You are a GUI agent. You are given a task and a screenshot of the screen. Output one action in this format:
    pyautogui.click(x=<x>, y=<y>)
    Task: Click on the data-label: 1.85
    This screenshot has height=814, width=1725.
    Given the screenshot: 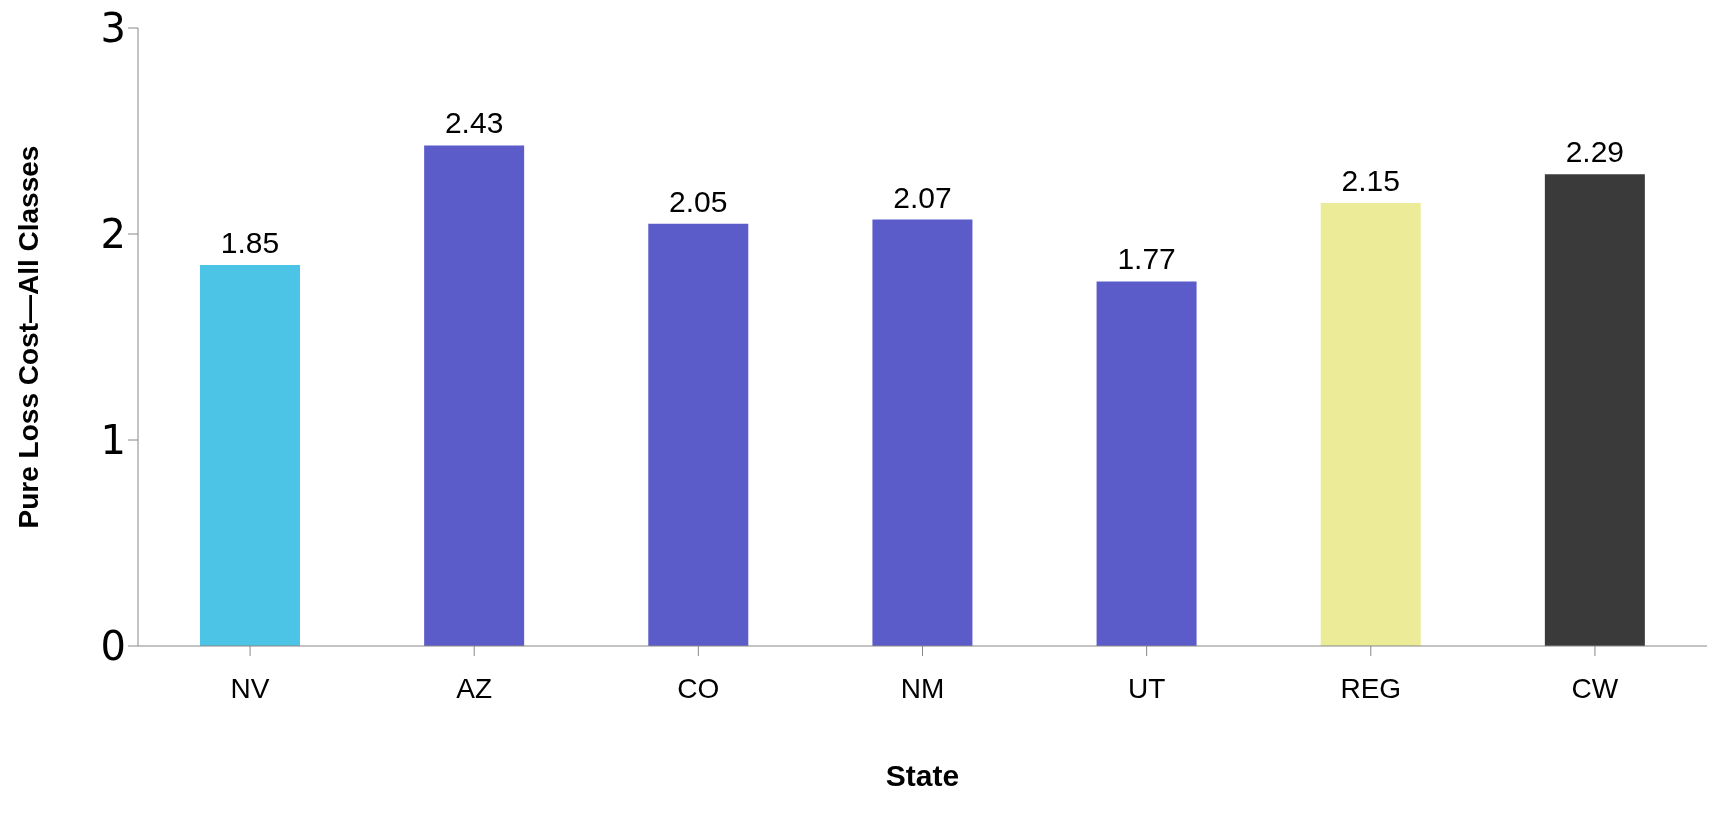 What is the action you would take?
    pyautogui.click(x=250, y=242)
    